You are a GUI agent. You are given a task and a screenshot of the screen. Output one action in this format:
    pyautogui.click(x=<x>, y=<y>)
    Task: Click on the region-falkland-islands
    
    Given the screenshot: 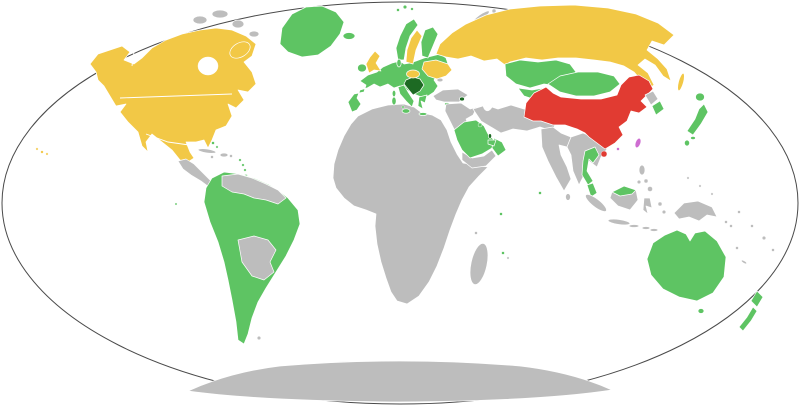 What is the action you would take?
    pyautogui.click(x=259, y=338)
    